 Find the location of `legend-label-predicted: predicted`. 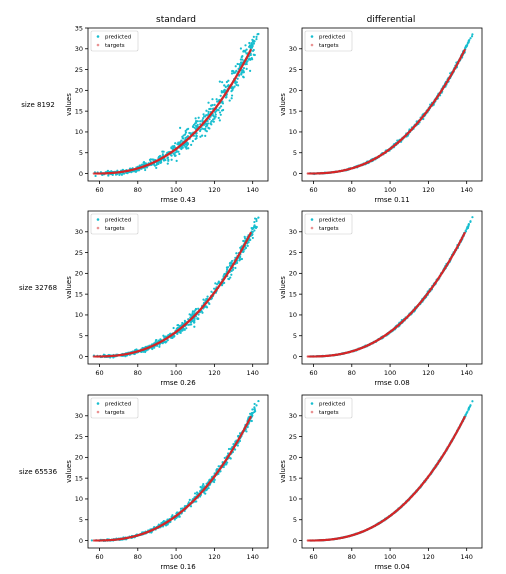

legend-label-predicted: predicted is located at coordinates (332, 221).